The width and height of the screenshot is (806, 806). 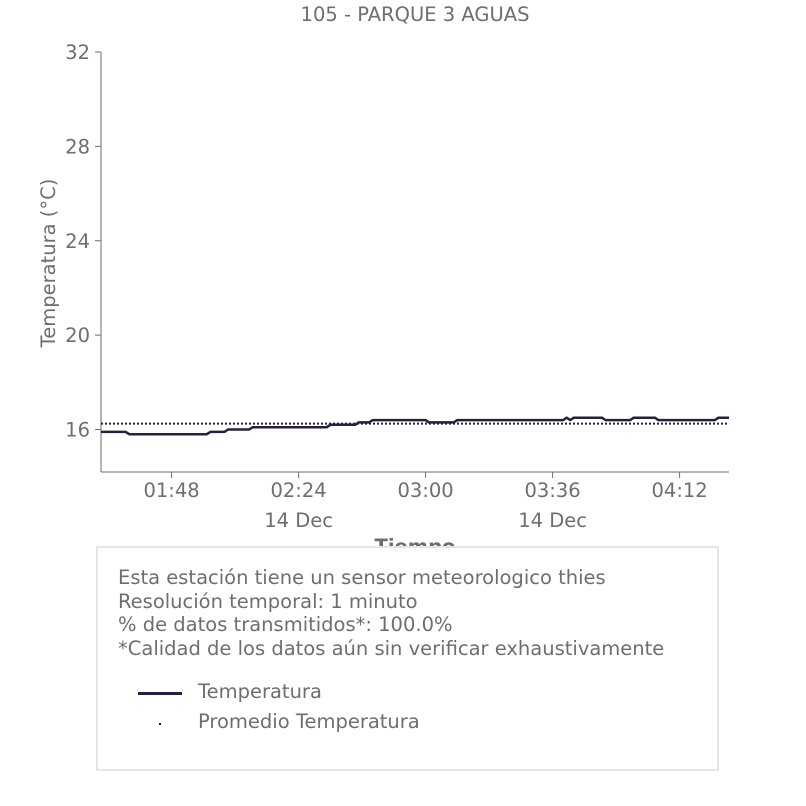 I want to click on x-tick-label: 02:24, so click(x=298, y=490).